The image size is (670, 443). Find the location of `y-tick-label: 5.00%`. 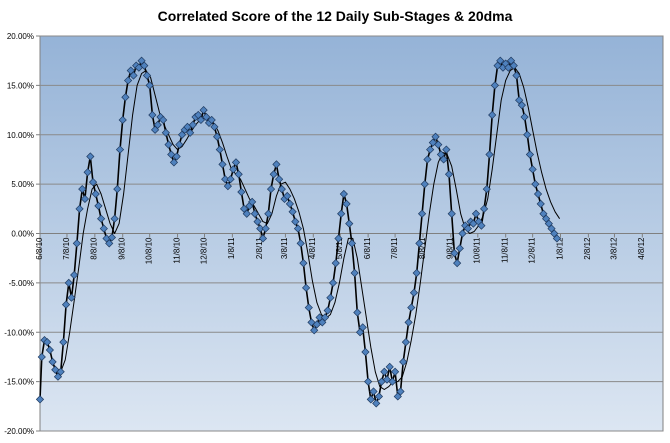

y-tick-label: 5.00% is located at coordinates (22, 184).